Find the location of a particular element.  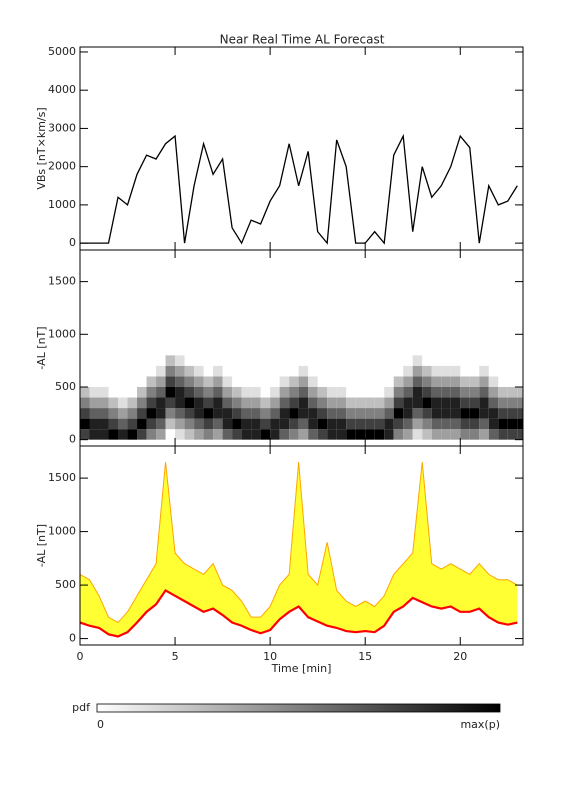

data-line is located at coordinates (299, 189).